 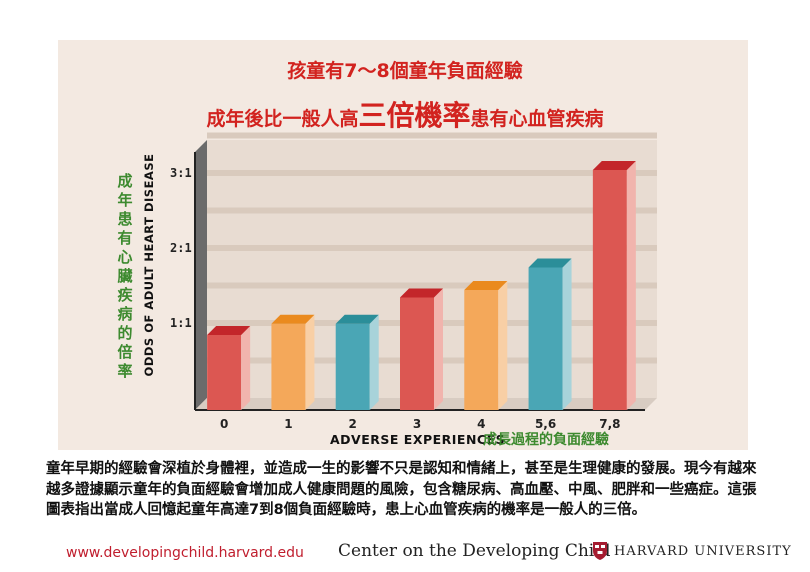 What do you see at coordinates (288, 424) in the screenshot?
I see `x-tick-label: 1` at bounding box center [288, 424].